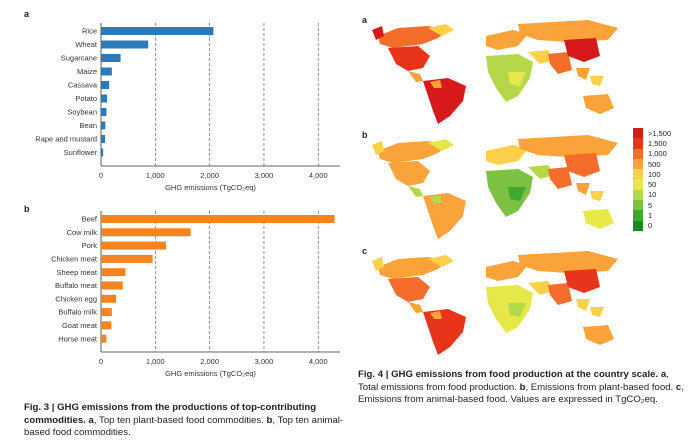  Describe the element at coordinates (101, 361) in the screenshot. I see `animal-chart-tick-label: 0` at that location.